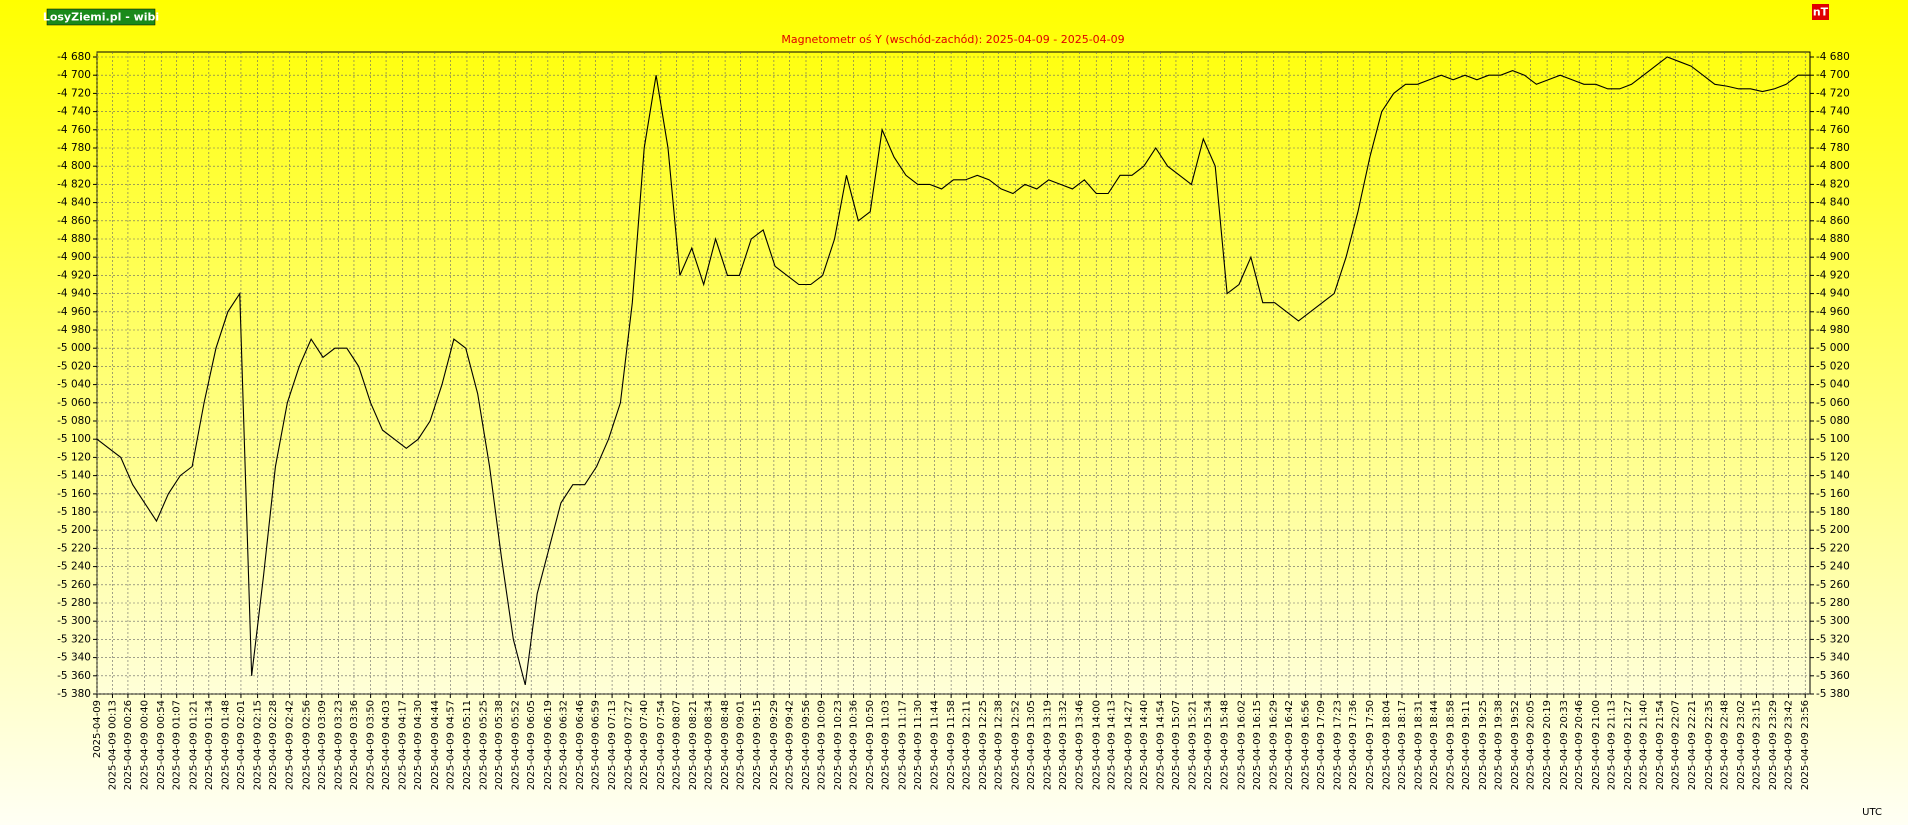 The image size is (1908, 825). I want to click on x-tick-label: 2025-04-09 02:56, so click(306, 745).